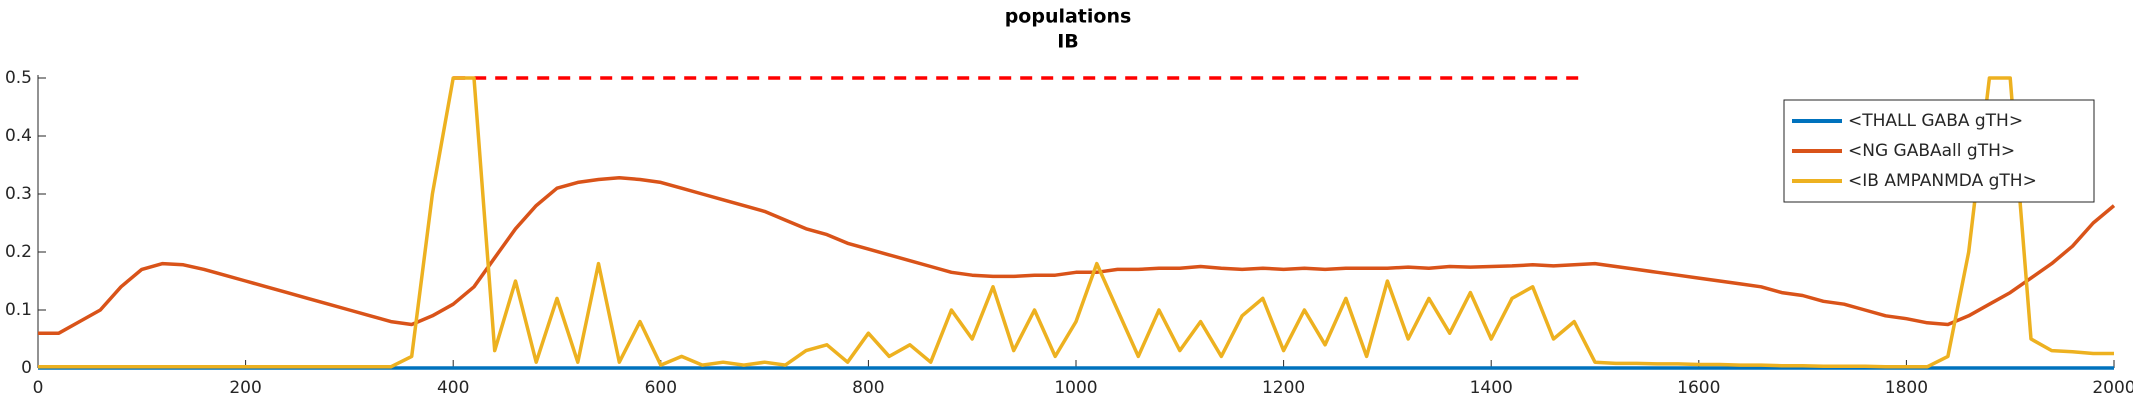 This screenshot has width=2133, height=400. Describe the element at coordinates (1491, 388) in the screenshot. I see `x-tick-label: 1400` at that location.